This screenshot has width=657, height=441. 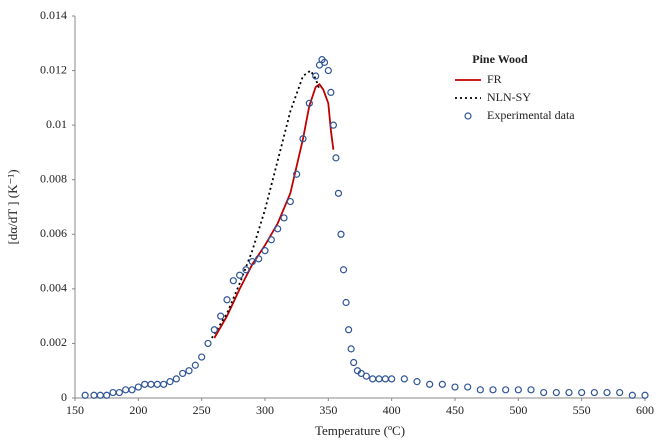 I want to click on x-tick-label: 600, so click(x=645, y=410).